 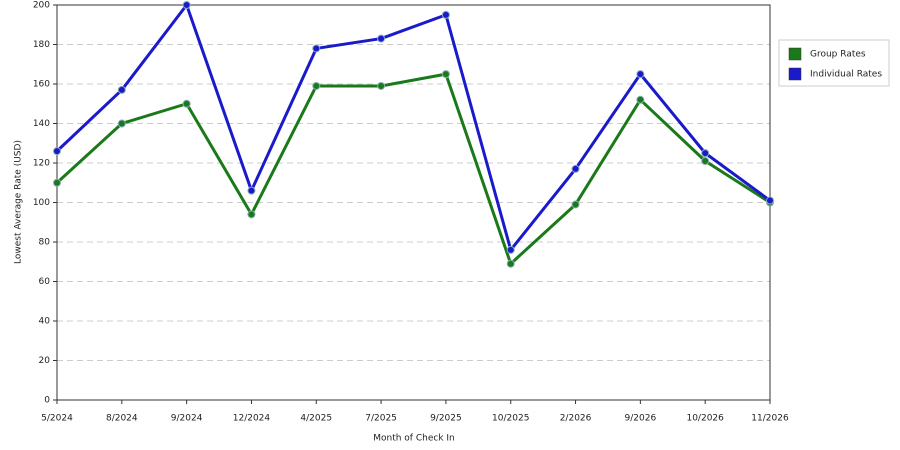 I want to click on y-tick-label: 0, so click(x=47, y=401).